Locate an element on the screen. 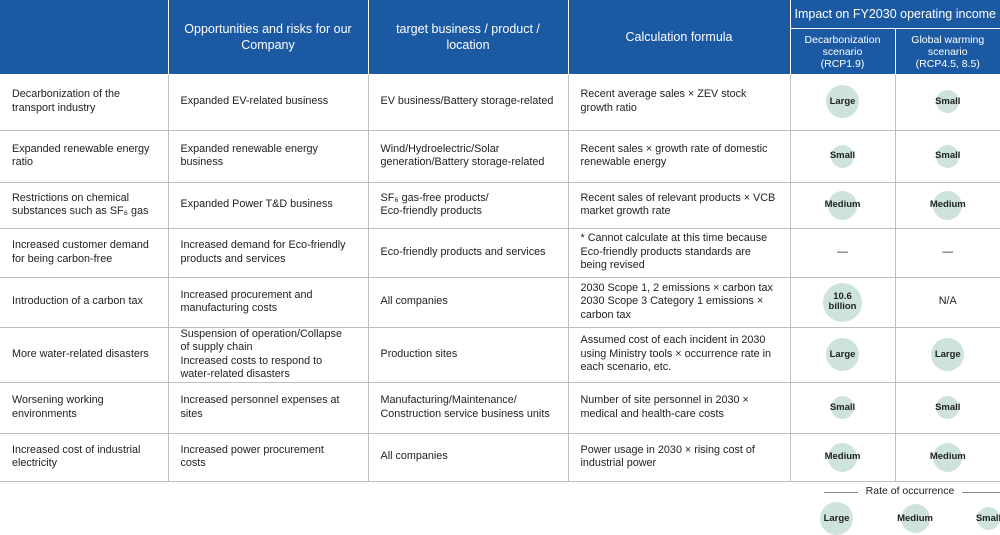  table-cell: Worsening working environments is located at coordinates (84, 408).